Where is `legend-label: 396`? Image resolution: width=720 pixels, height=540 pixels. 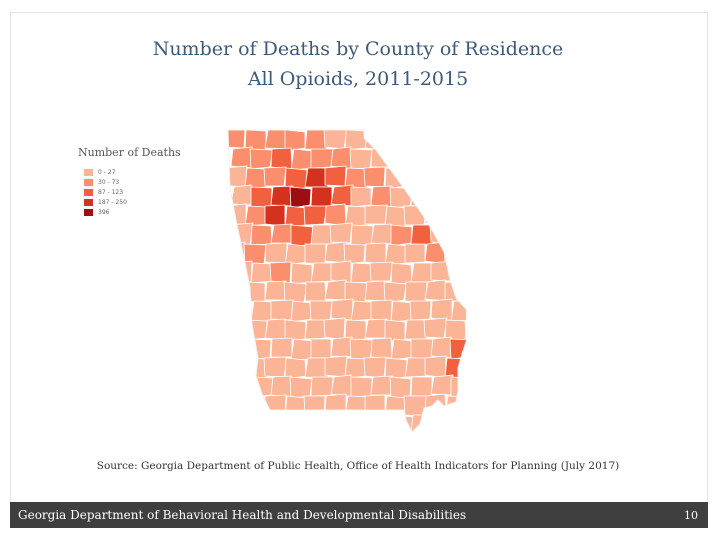 legend-label: 396 is located at coordinates (104, 212).